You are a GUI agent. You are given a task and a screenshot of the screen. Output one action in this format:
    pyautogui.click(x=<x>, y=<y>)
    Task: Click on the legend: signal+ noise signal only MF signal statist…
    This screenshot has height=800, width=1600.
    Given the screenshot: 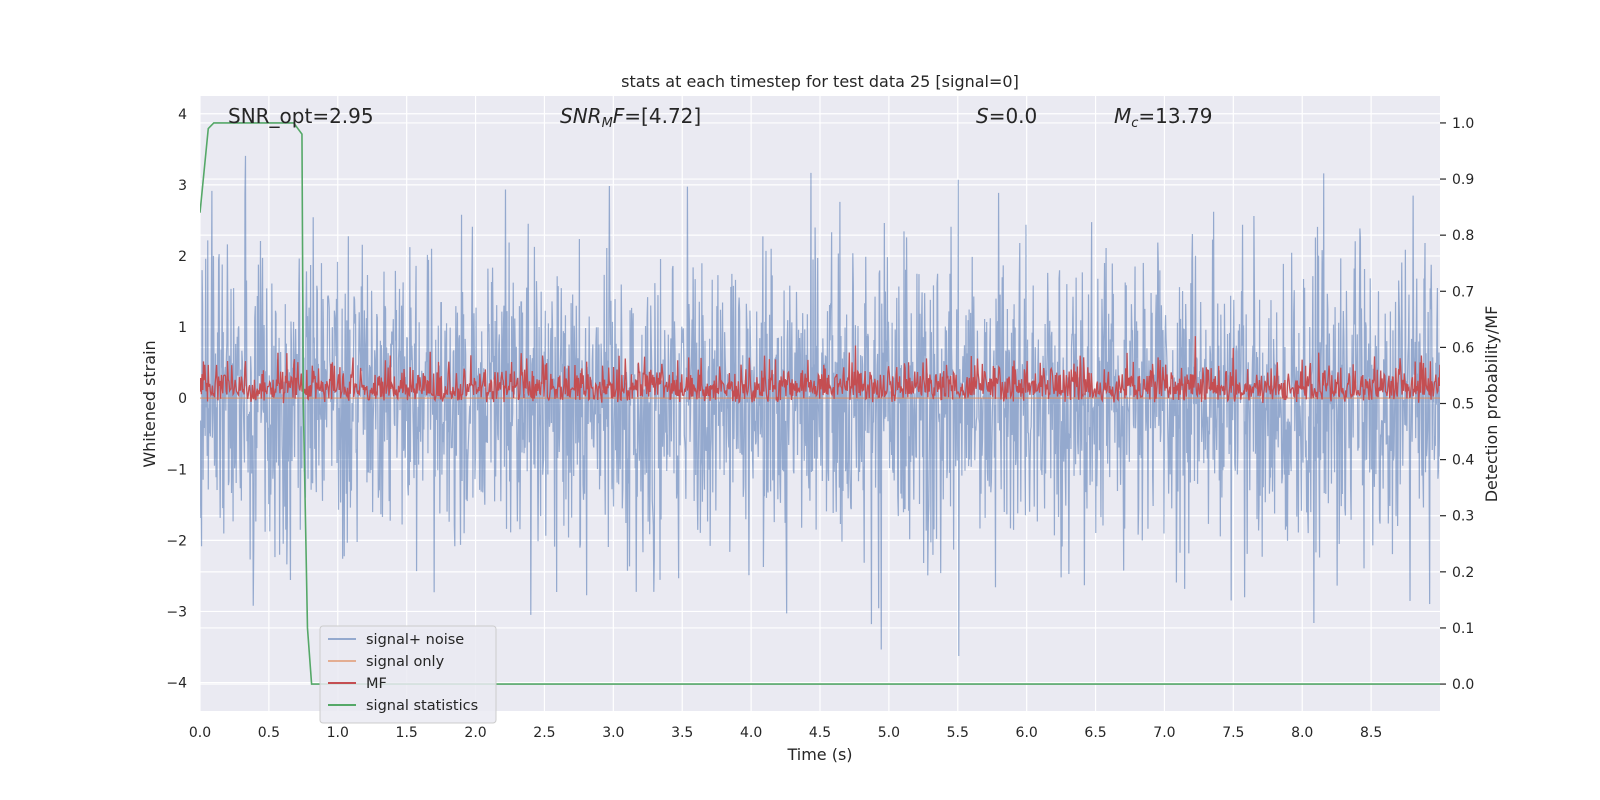 What is the action you would take?
    pyautogui.click(x=408, y=674)
    